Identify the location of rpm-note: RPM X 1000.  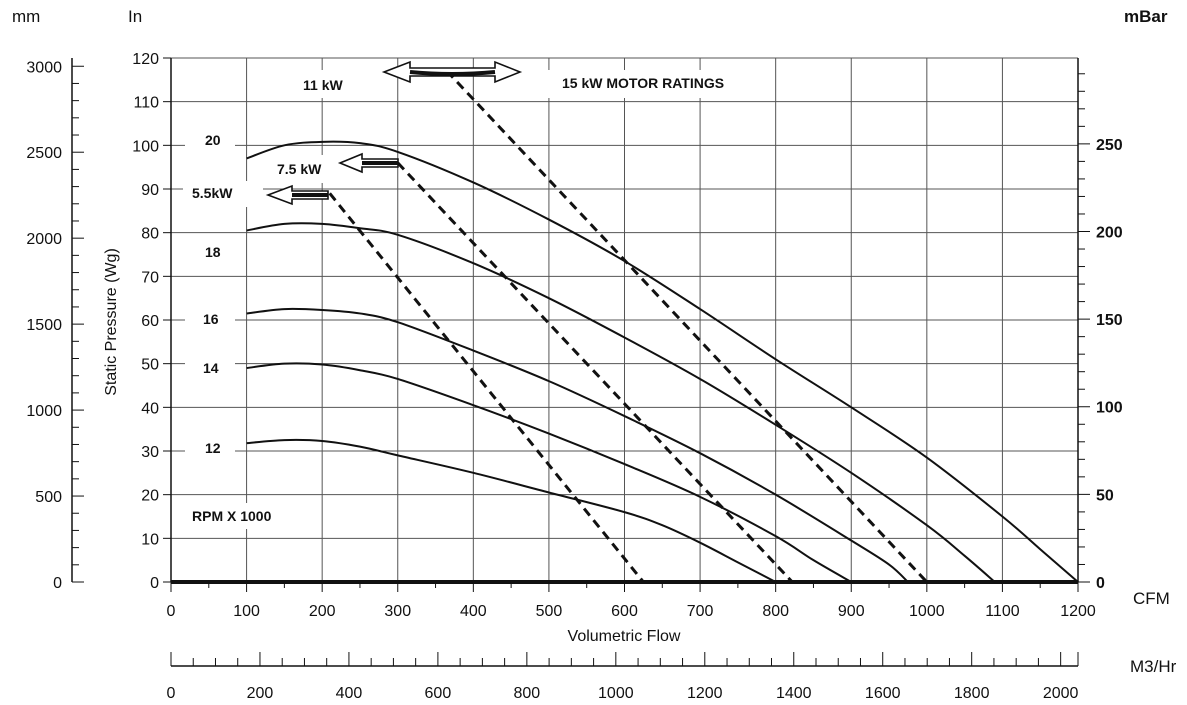
(232, 516).